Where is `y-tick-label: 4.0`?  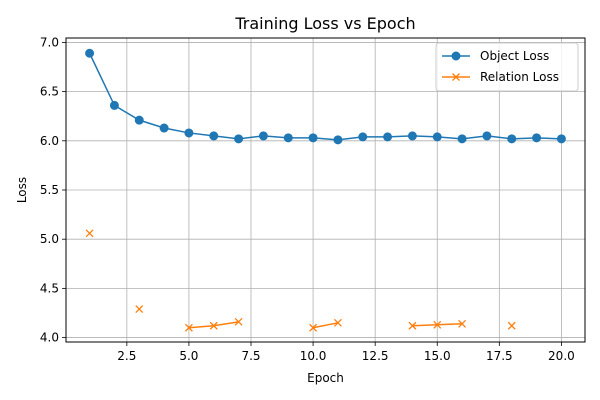 y-tick-label: 4.0 is located at coordinates (49, 338).